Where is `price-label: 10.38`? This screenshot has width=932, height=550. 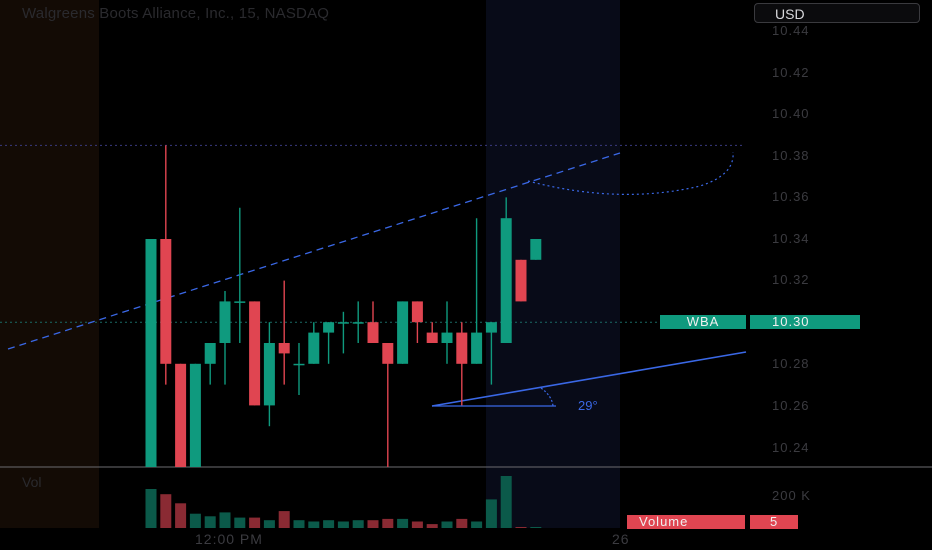 price-label: 10.38 is located at coordinates (791, 155).